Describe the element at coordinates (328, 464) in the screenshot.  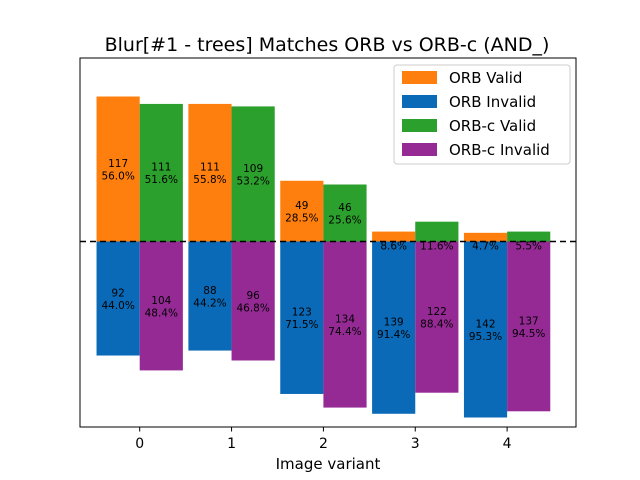
I see `x-axis-label: Image variant` at that location.